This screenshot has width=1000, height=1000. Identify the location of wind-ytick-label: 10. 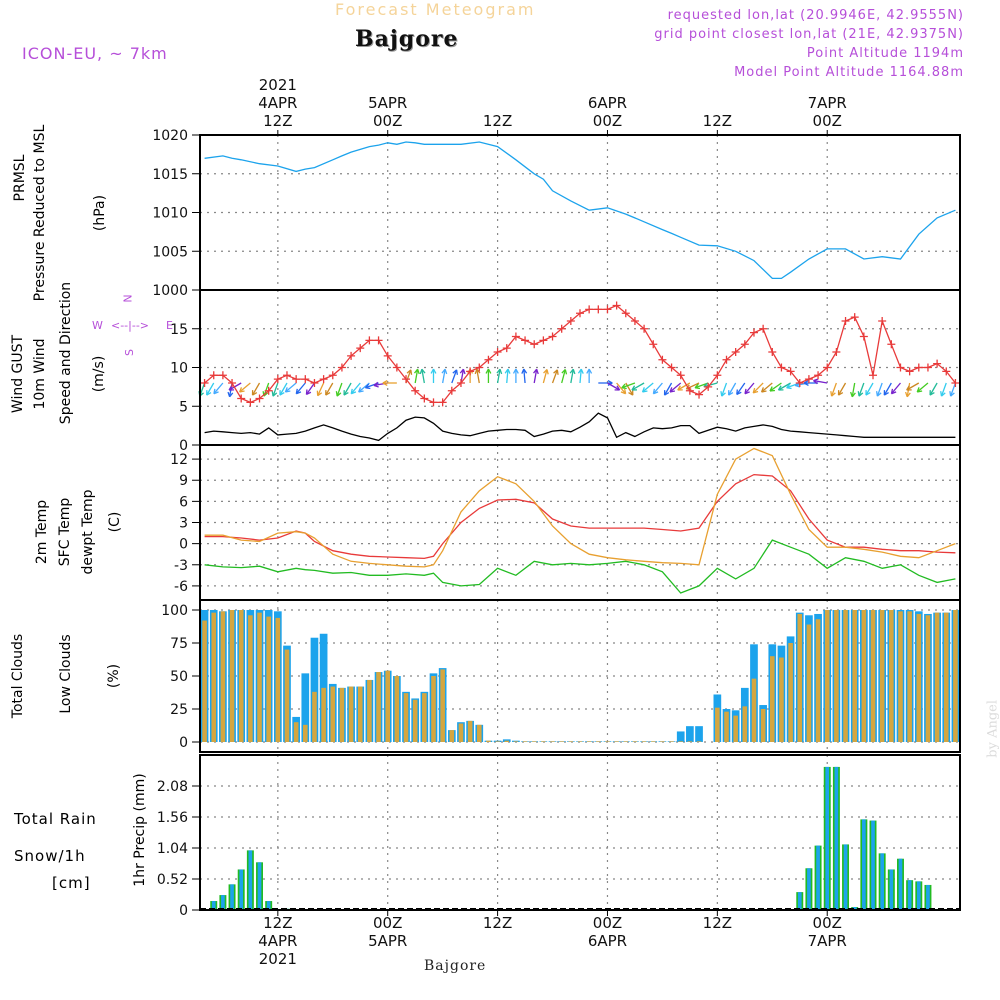
(179, 369).